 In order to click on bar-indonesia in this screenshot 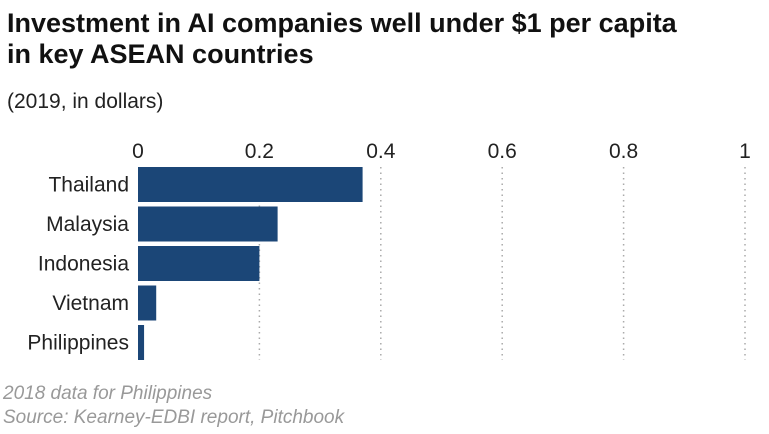, I will do `click(199, 263)`.